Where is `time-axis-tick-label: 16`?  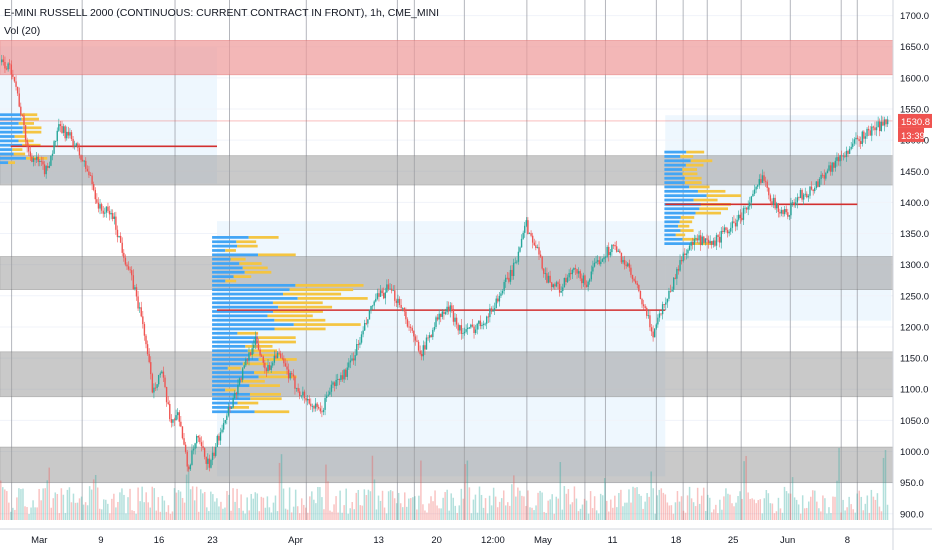
time-axis-tick-label: 16 is located at coordinates (159, 540).